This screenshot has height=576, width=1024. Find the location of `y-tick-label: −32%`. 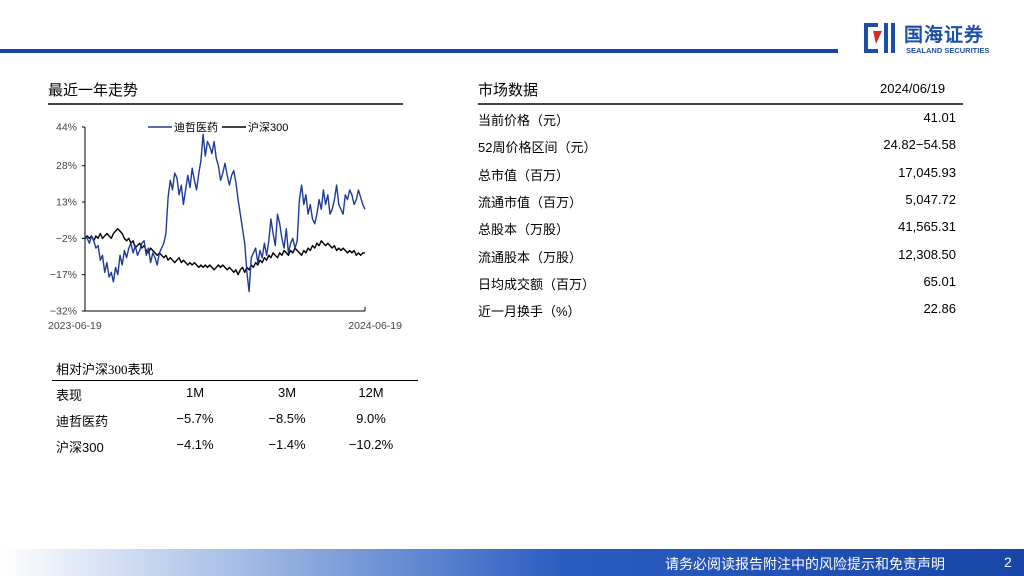

y-tick-label: −32% is located at coordinates (63, 312).